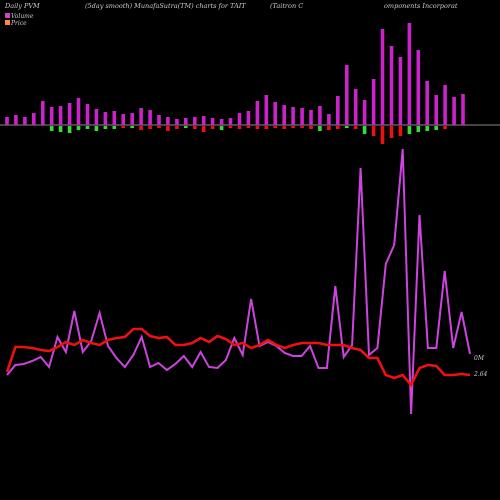 This screenshot has height=500, width=500. Describe the element at coordinates (7, 15) in the screenshot. I see `legend-volume-swatch` at that location.